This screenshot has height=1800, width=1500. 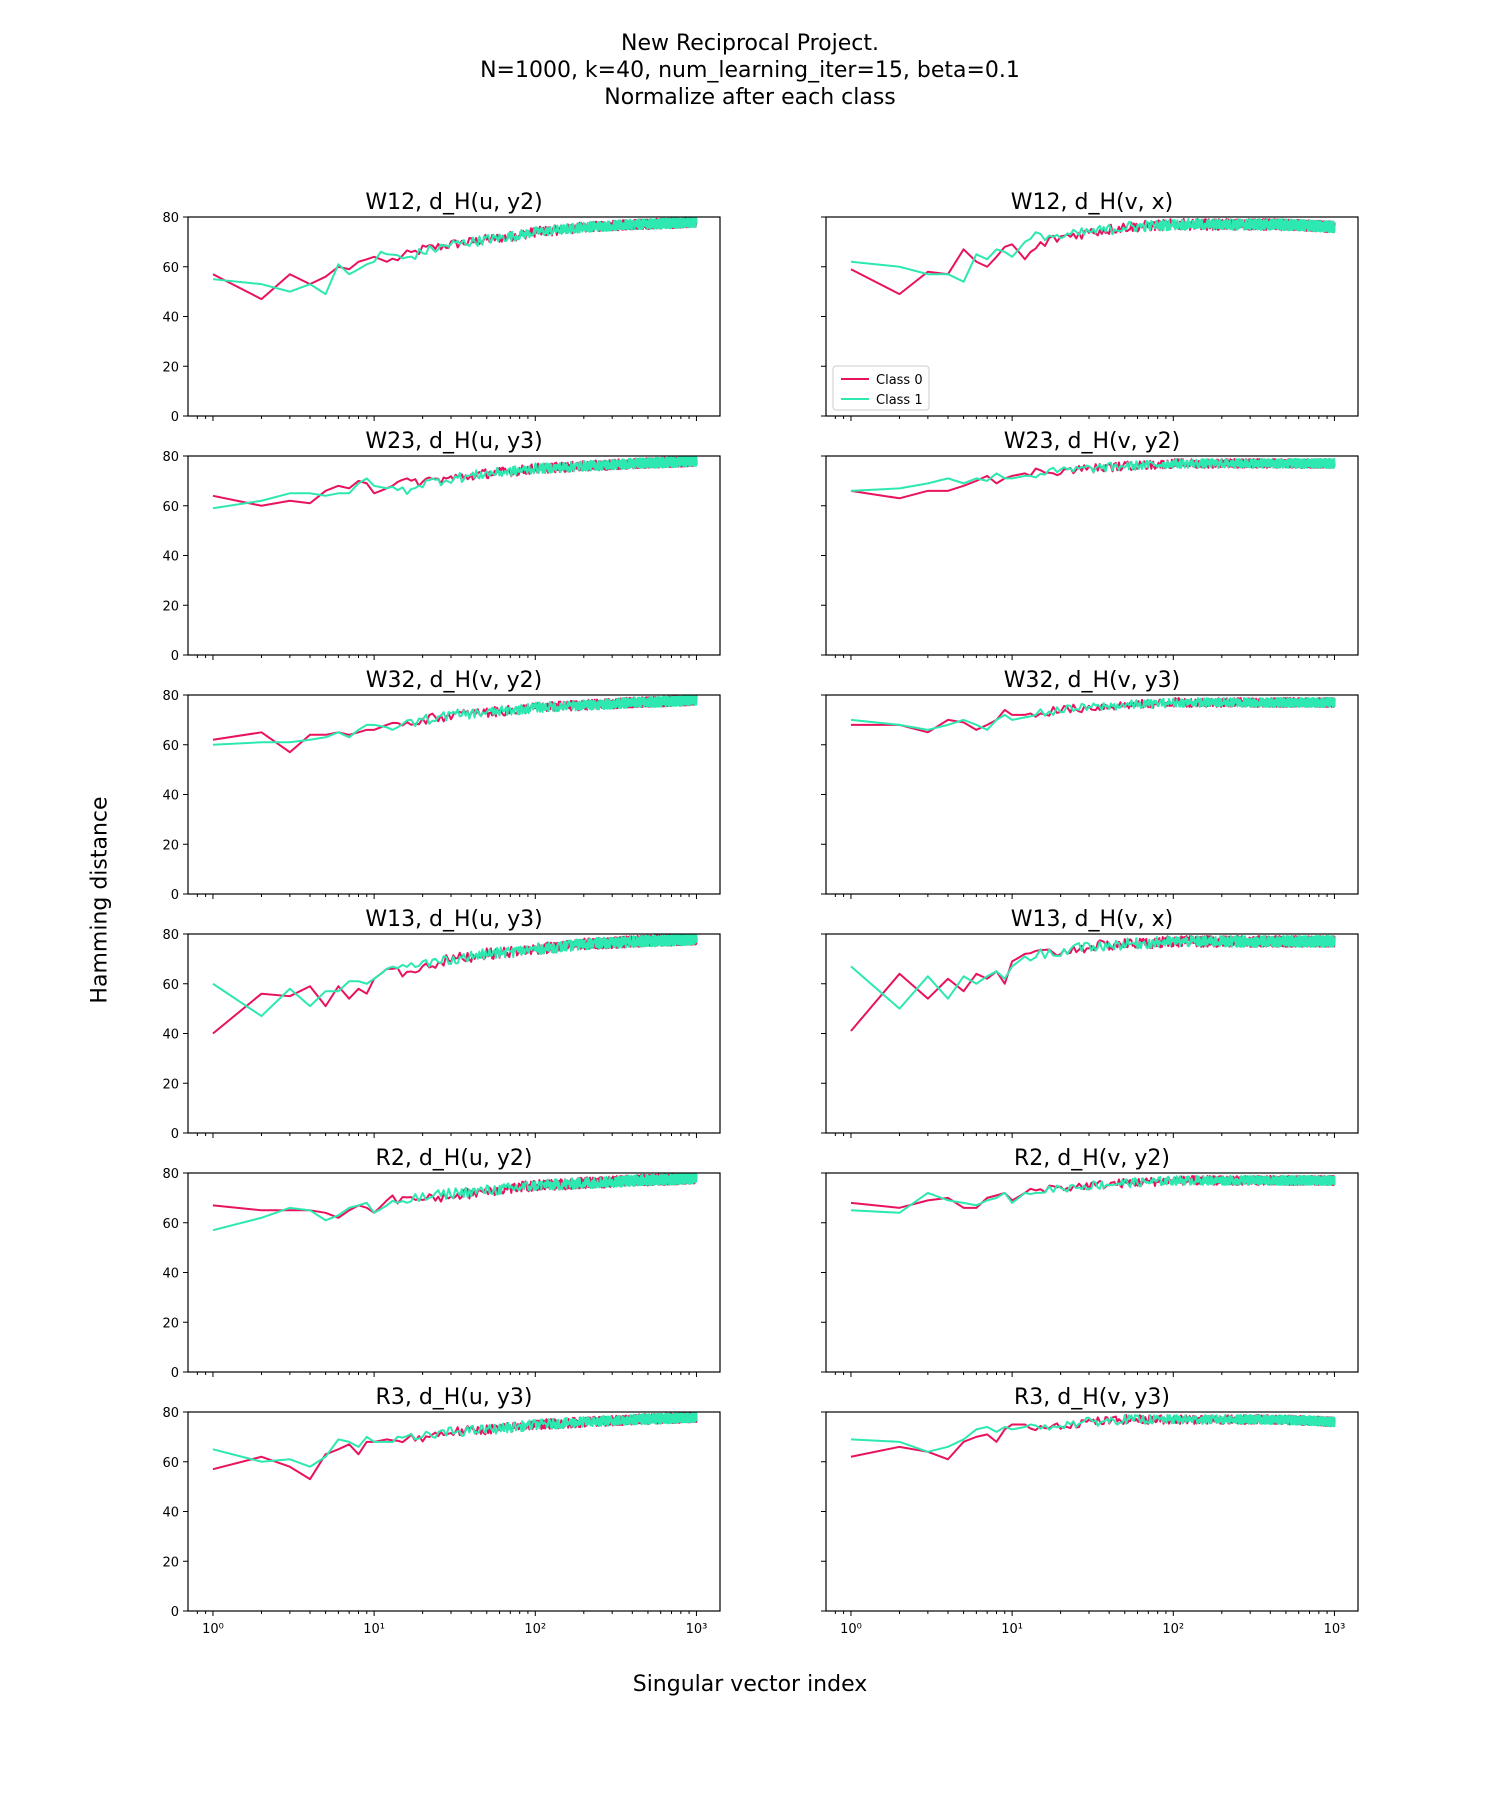 I want to click on legend-label: Class 0, so click(x=899, y=380).